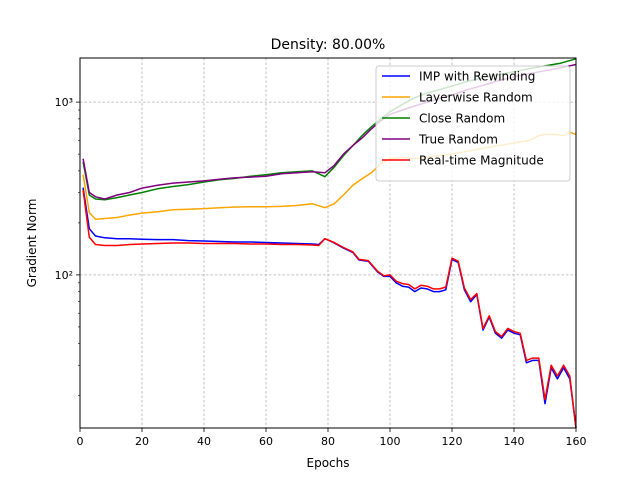 This screenshot has height=484, width=640. What do you see at coordinates (514, 441) in the screenshot?
I see `x-tick-label: 140` at bounding box center [514, 441].